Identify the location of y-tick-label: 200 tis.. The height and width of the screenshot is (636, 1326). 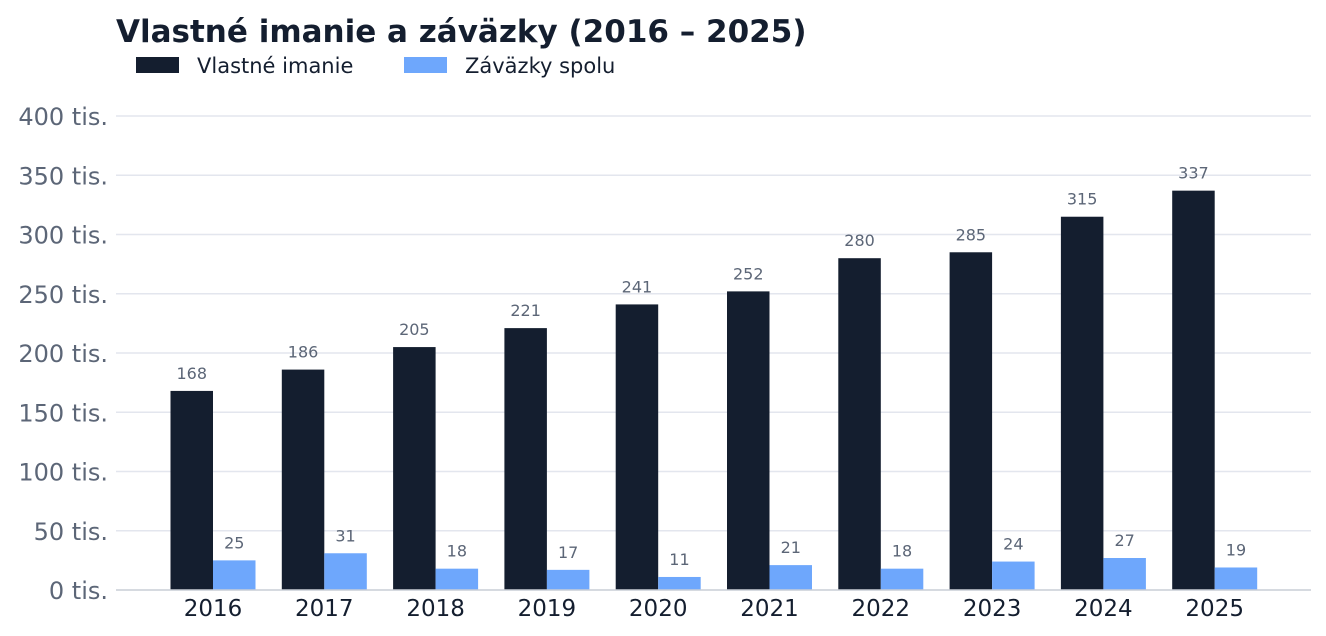
(63, 354).